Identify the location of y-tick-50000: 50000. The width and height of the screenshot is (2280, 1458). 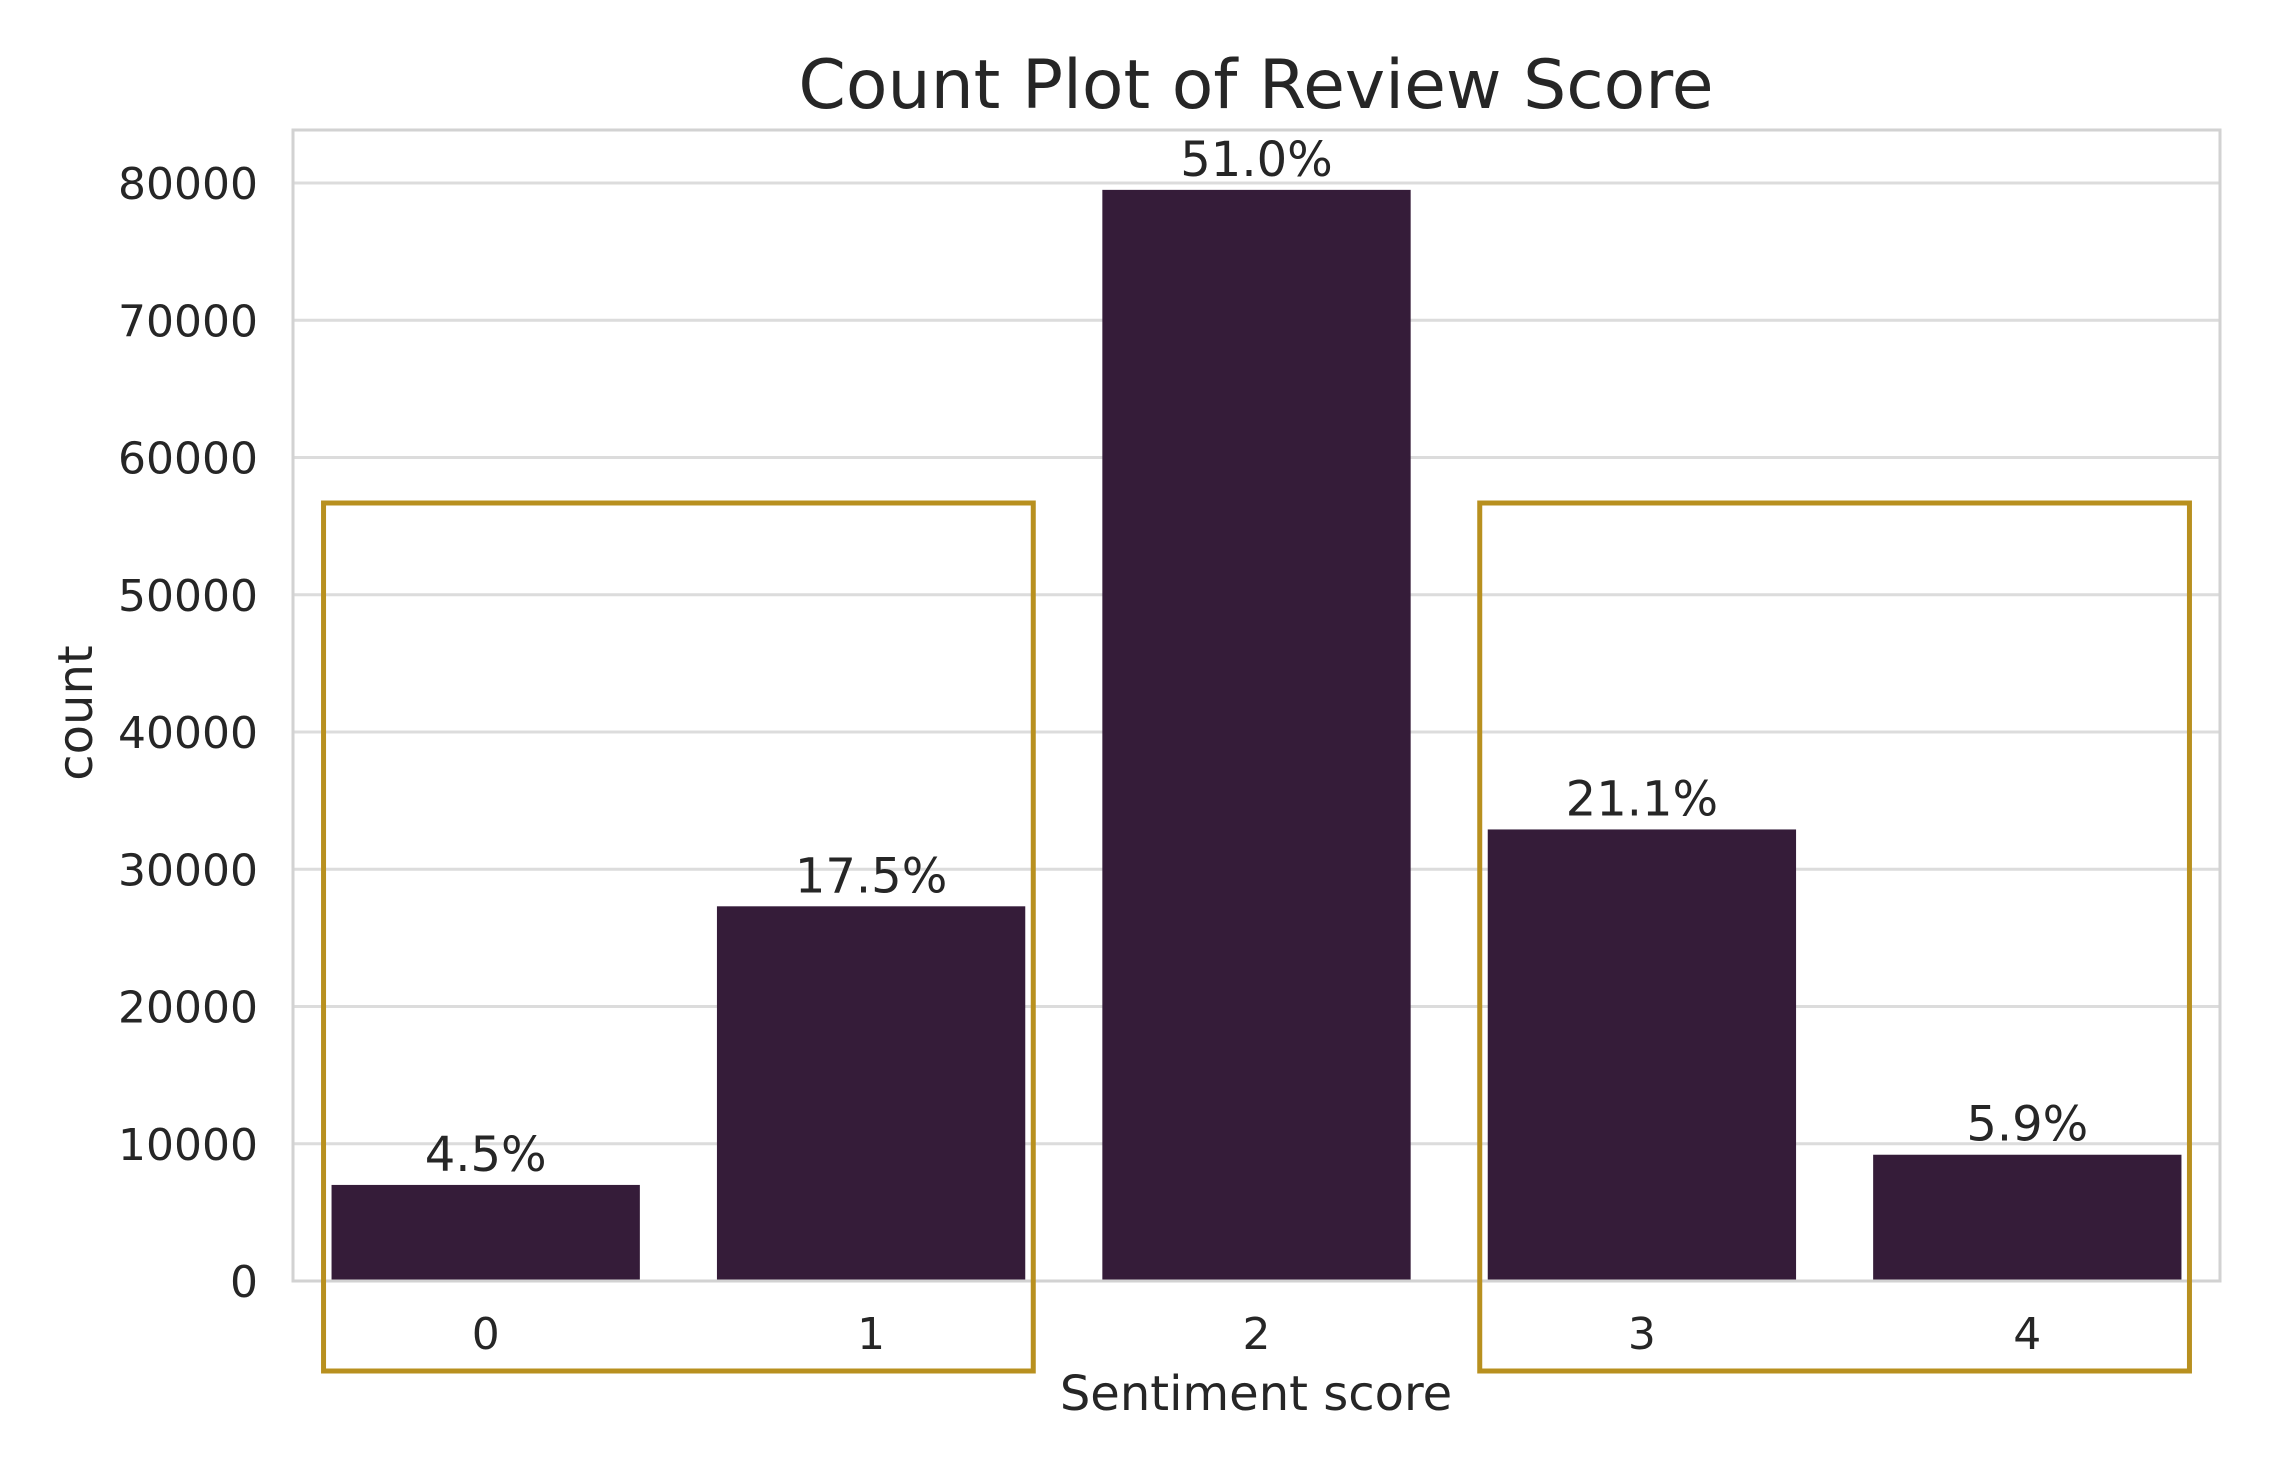
(188, 596).